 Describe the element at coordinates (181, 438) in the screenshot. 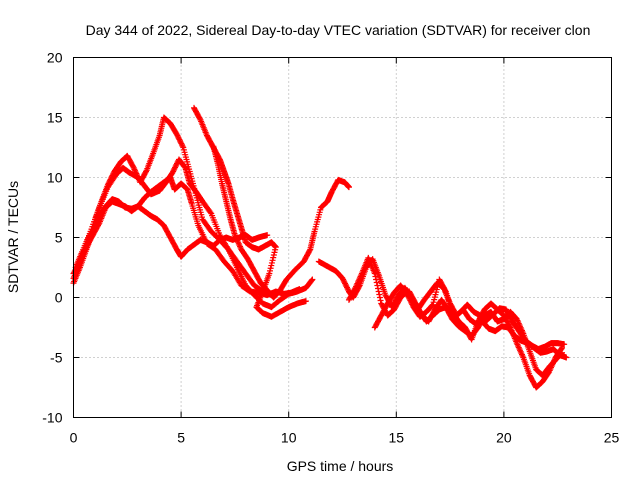

I see `x-tick-label: 5` at that location.